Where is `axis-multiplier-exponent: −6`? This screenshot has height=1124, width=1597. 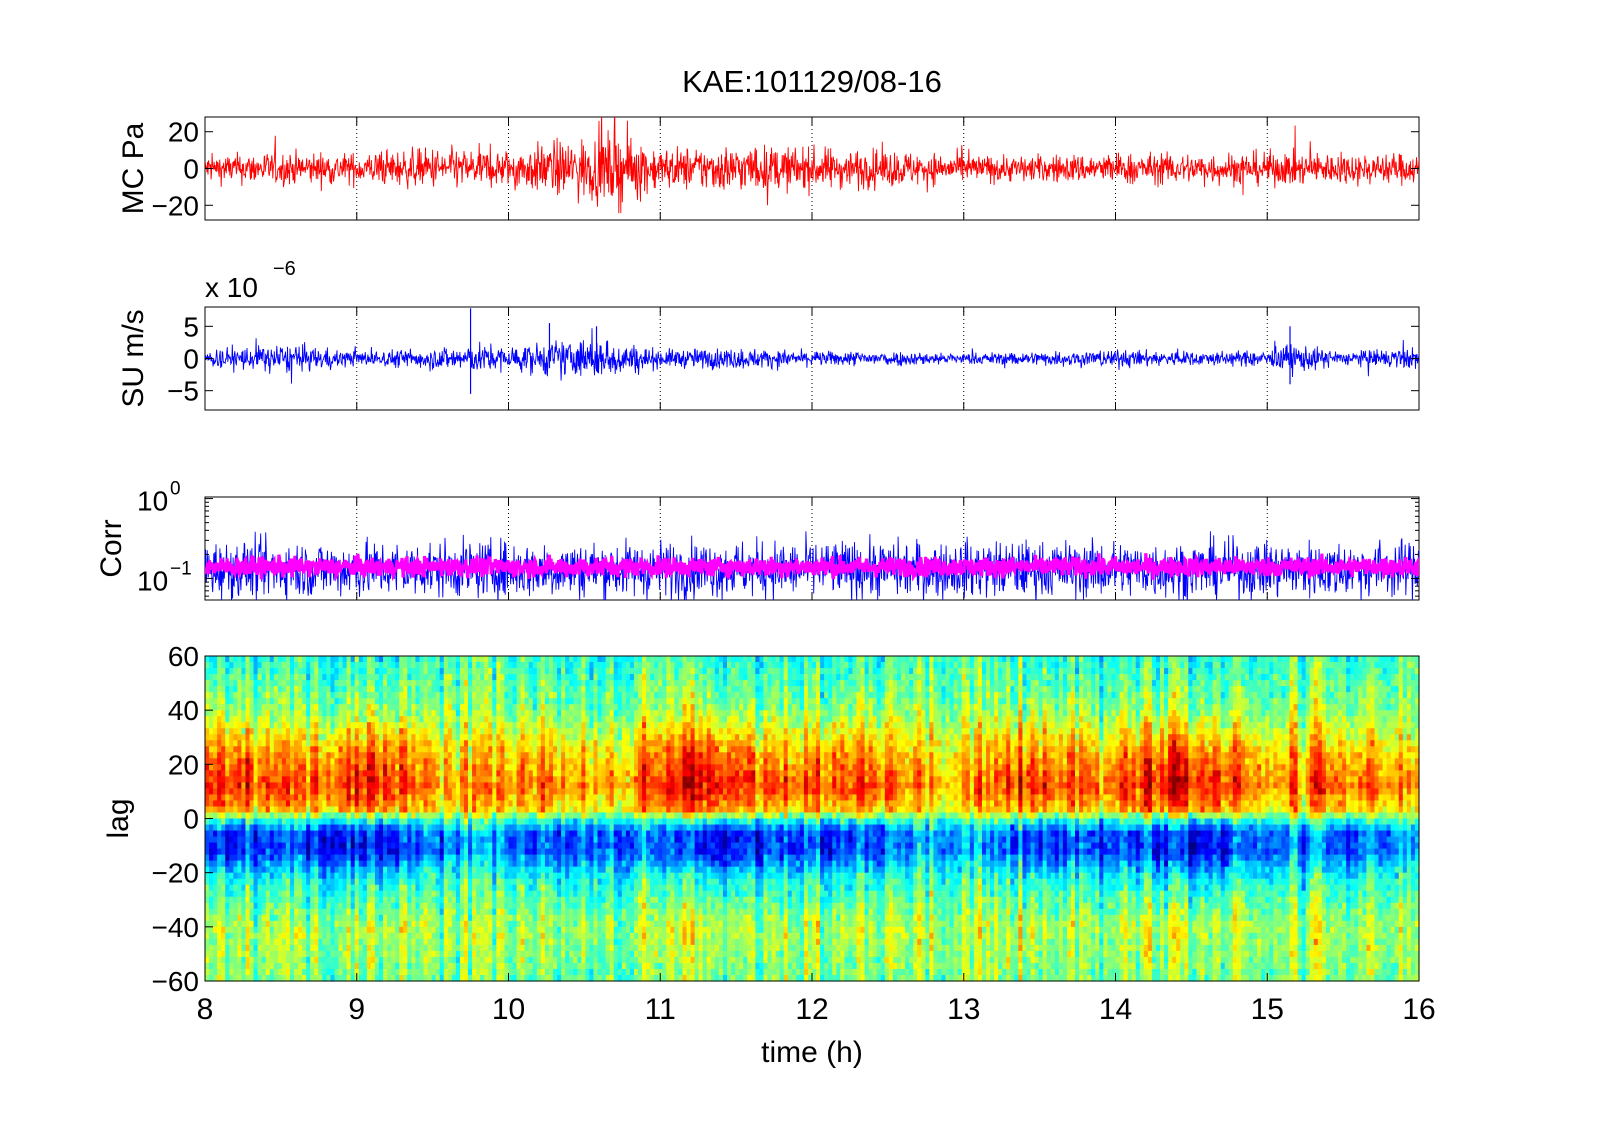 axis-multiplier-exponent: −6 is located at coordinates (284, 269).